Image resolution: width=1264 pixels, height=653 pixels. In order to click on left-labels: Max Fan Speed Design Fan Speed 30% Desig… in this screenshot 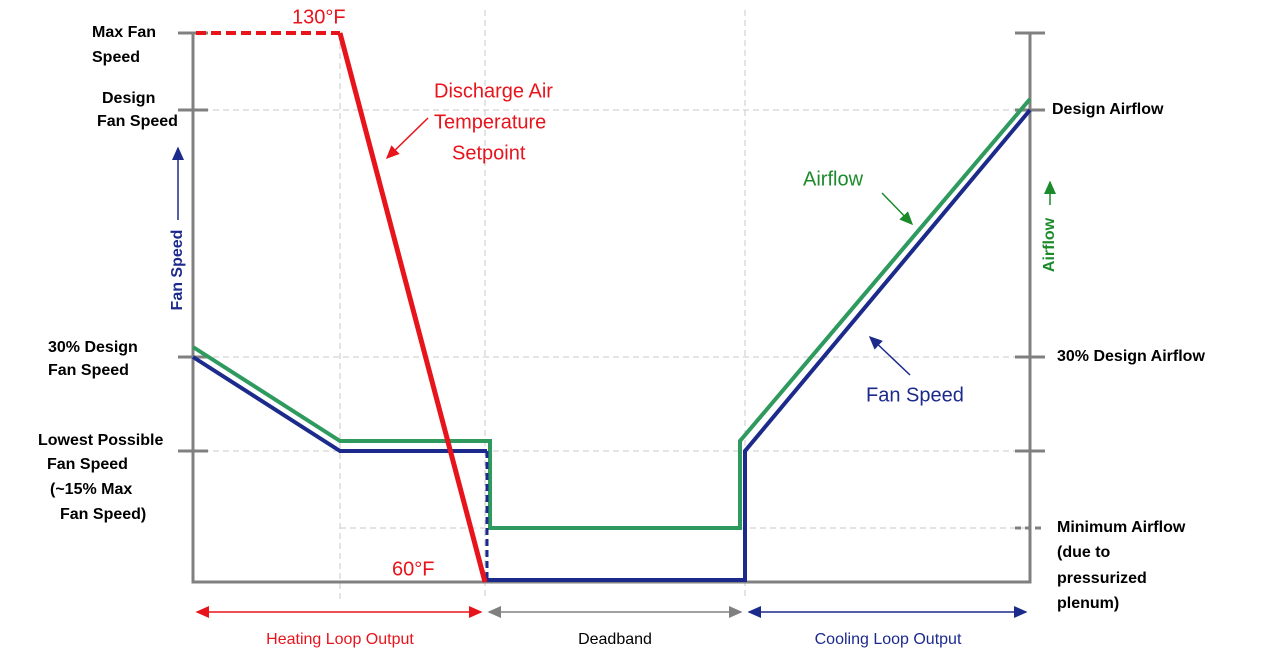, I will do `click(108, 273)`.